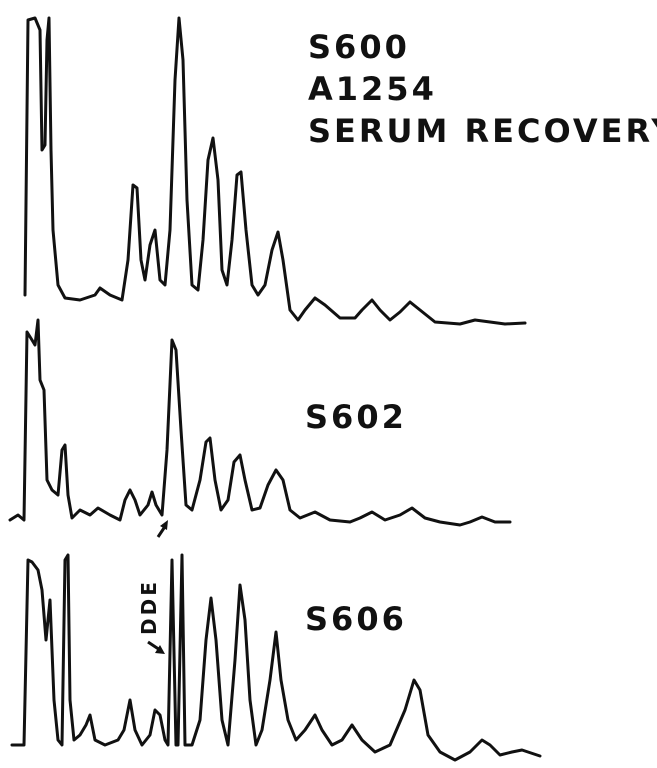 The width and height of the screenshot is (657, 768). Describe the element at coordinates (356, 417) in the screenshot. I see `label-s602: S602` at that location.